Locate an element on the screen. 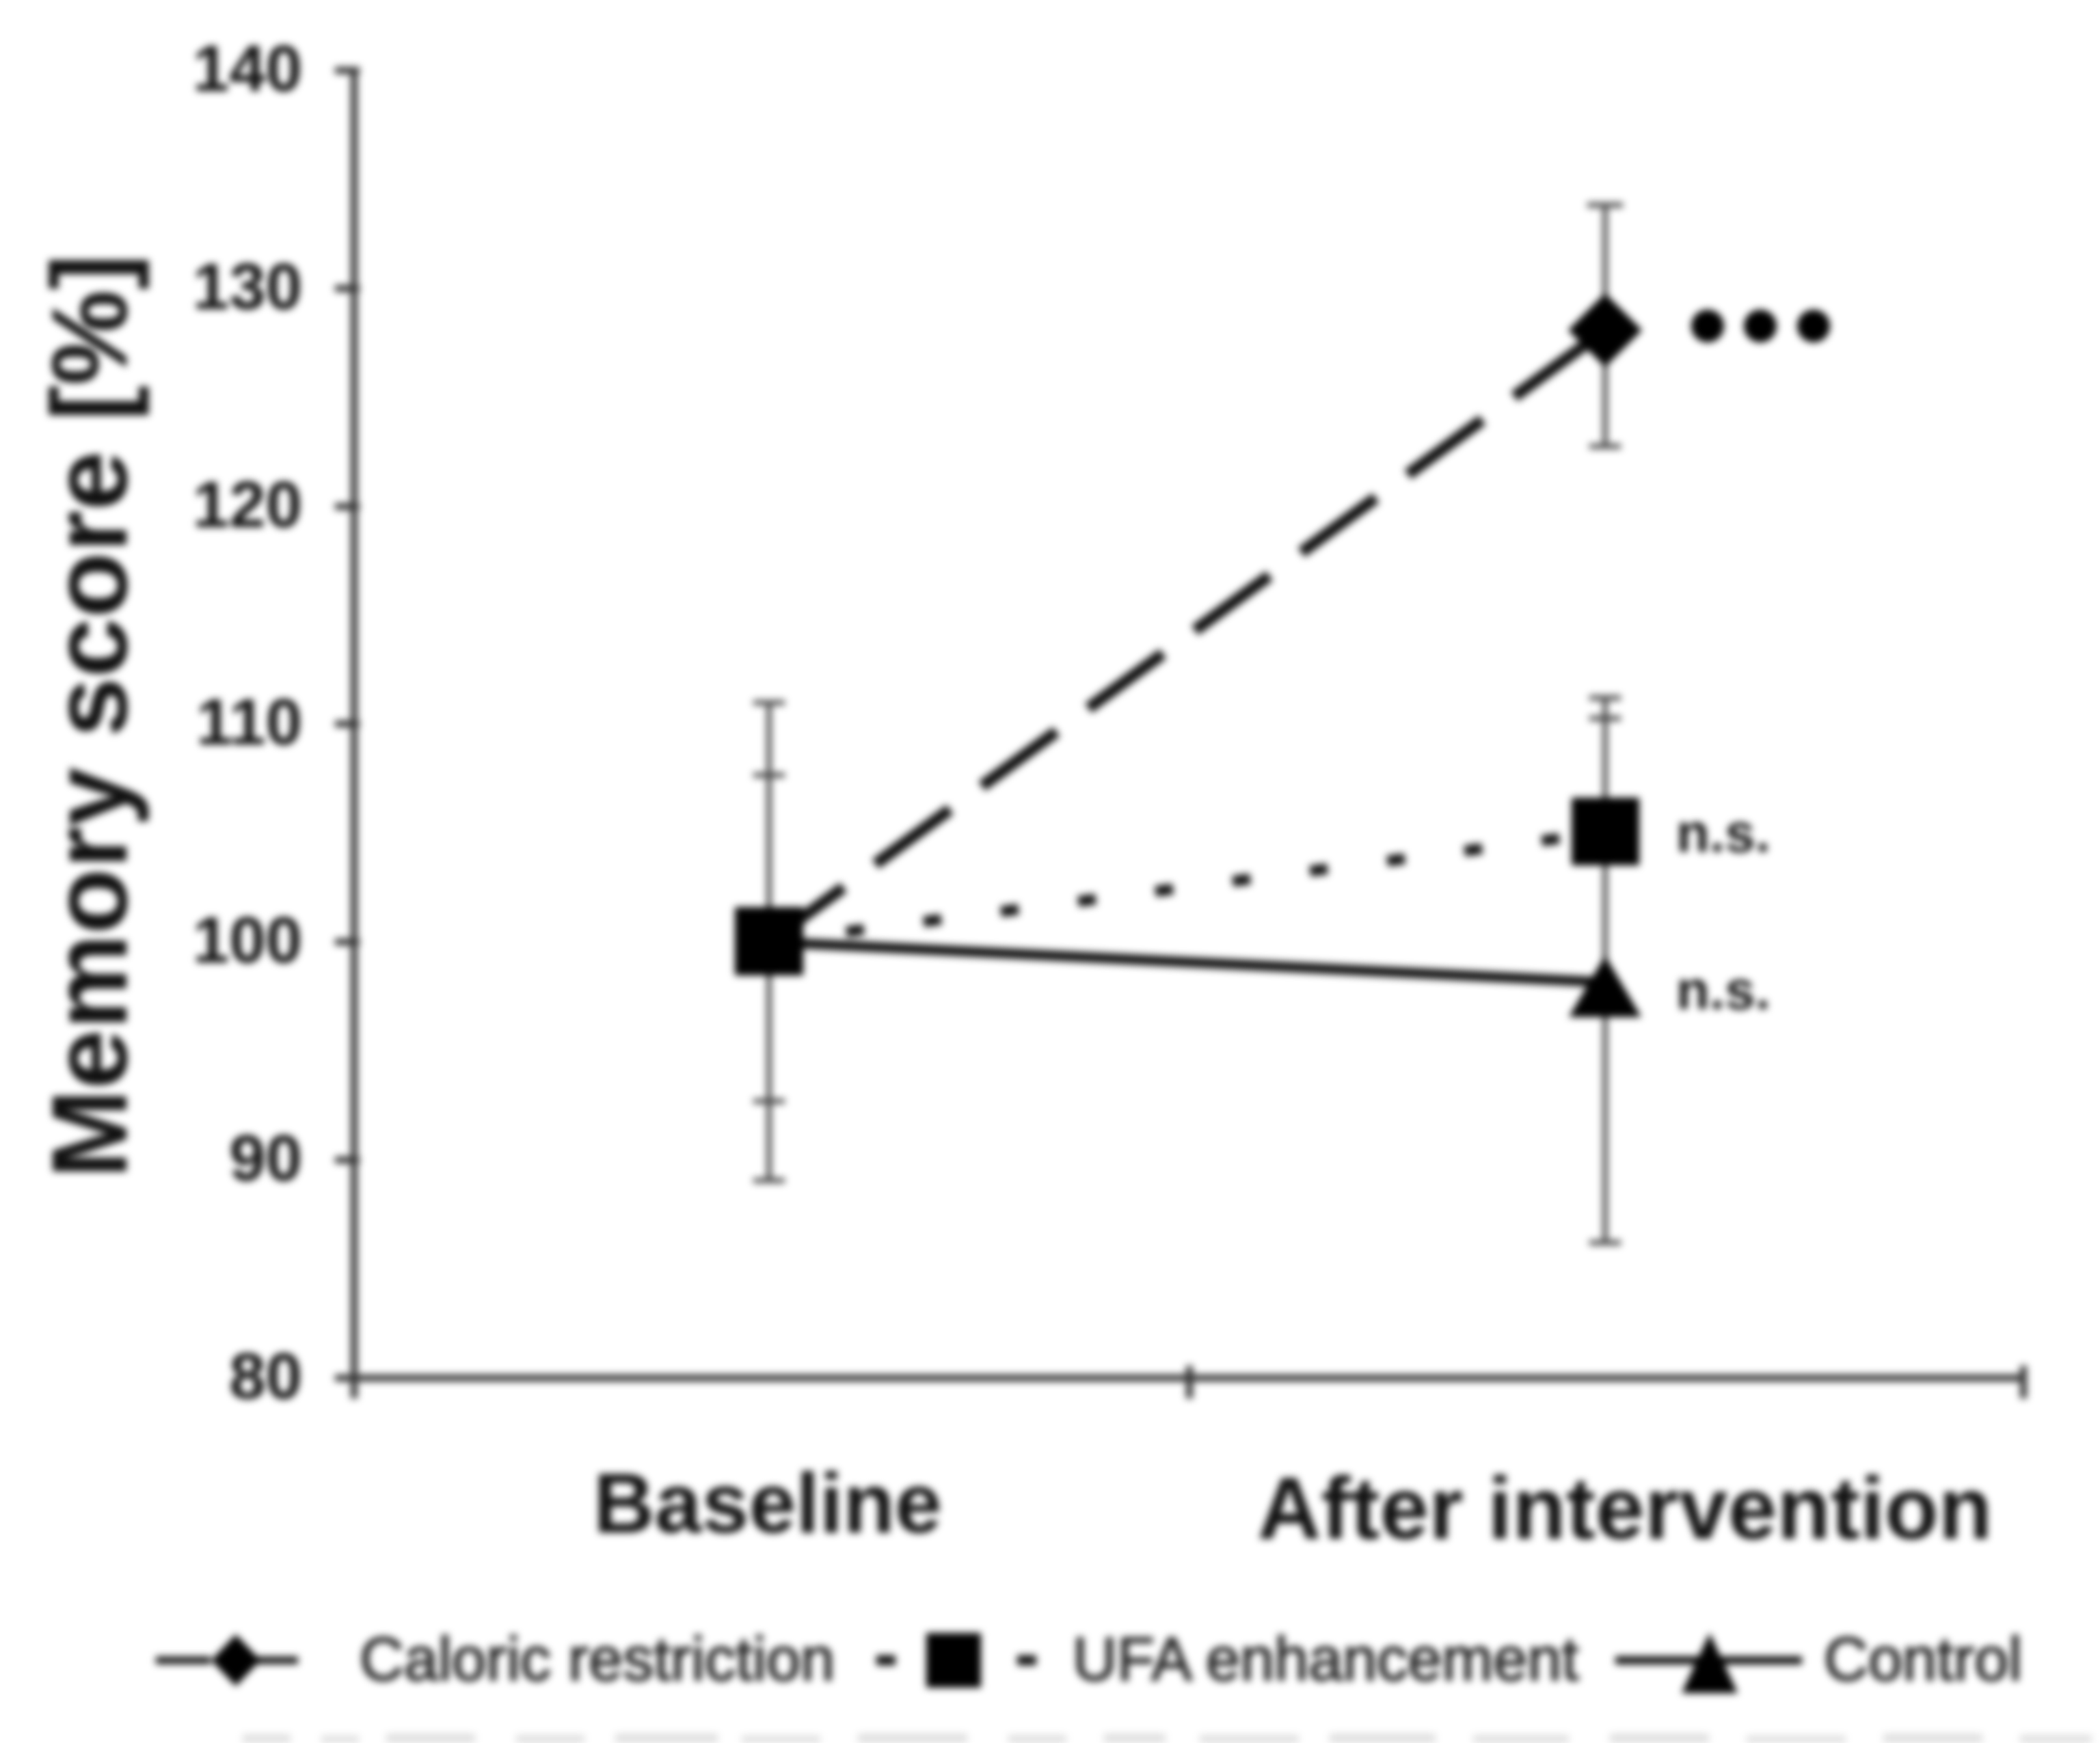 This screenshot has height=1743, width=2100. svg-text: Caloric restriction is located at coordinates (597, 1659).